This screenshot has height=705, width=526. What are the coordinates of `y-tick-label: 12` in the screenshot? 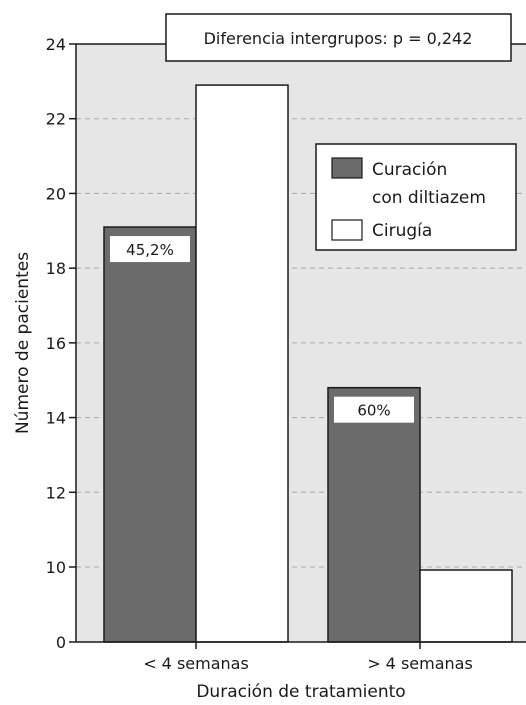 It's located at (56, 492).